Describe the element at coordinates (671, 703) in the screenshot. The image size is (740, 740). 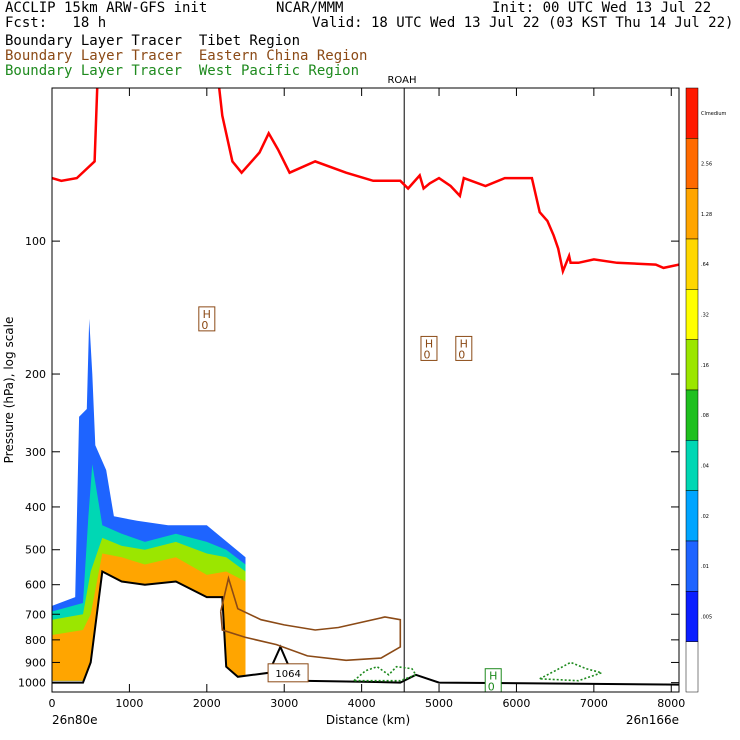
I see `x-tick-label: 8000` at that location.